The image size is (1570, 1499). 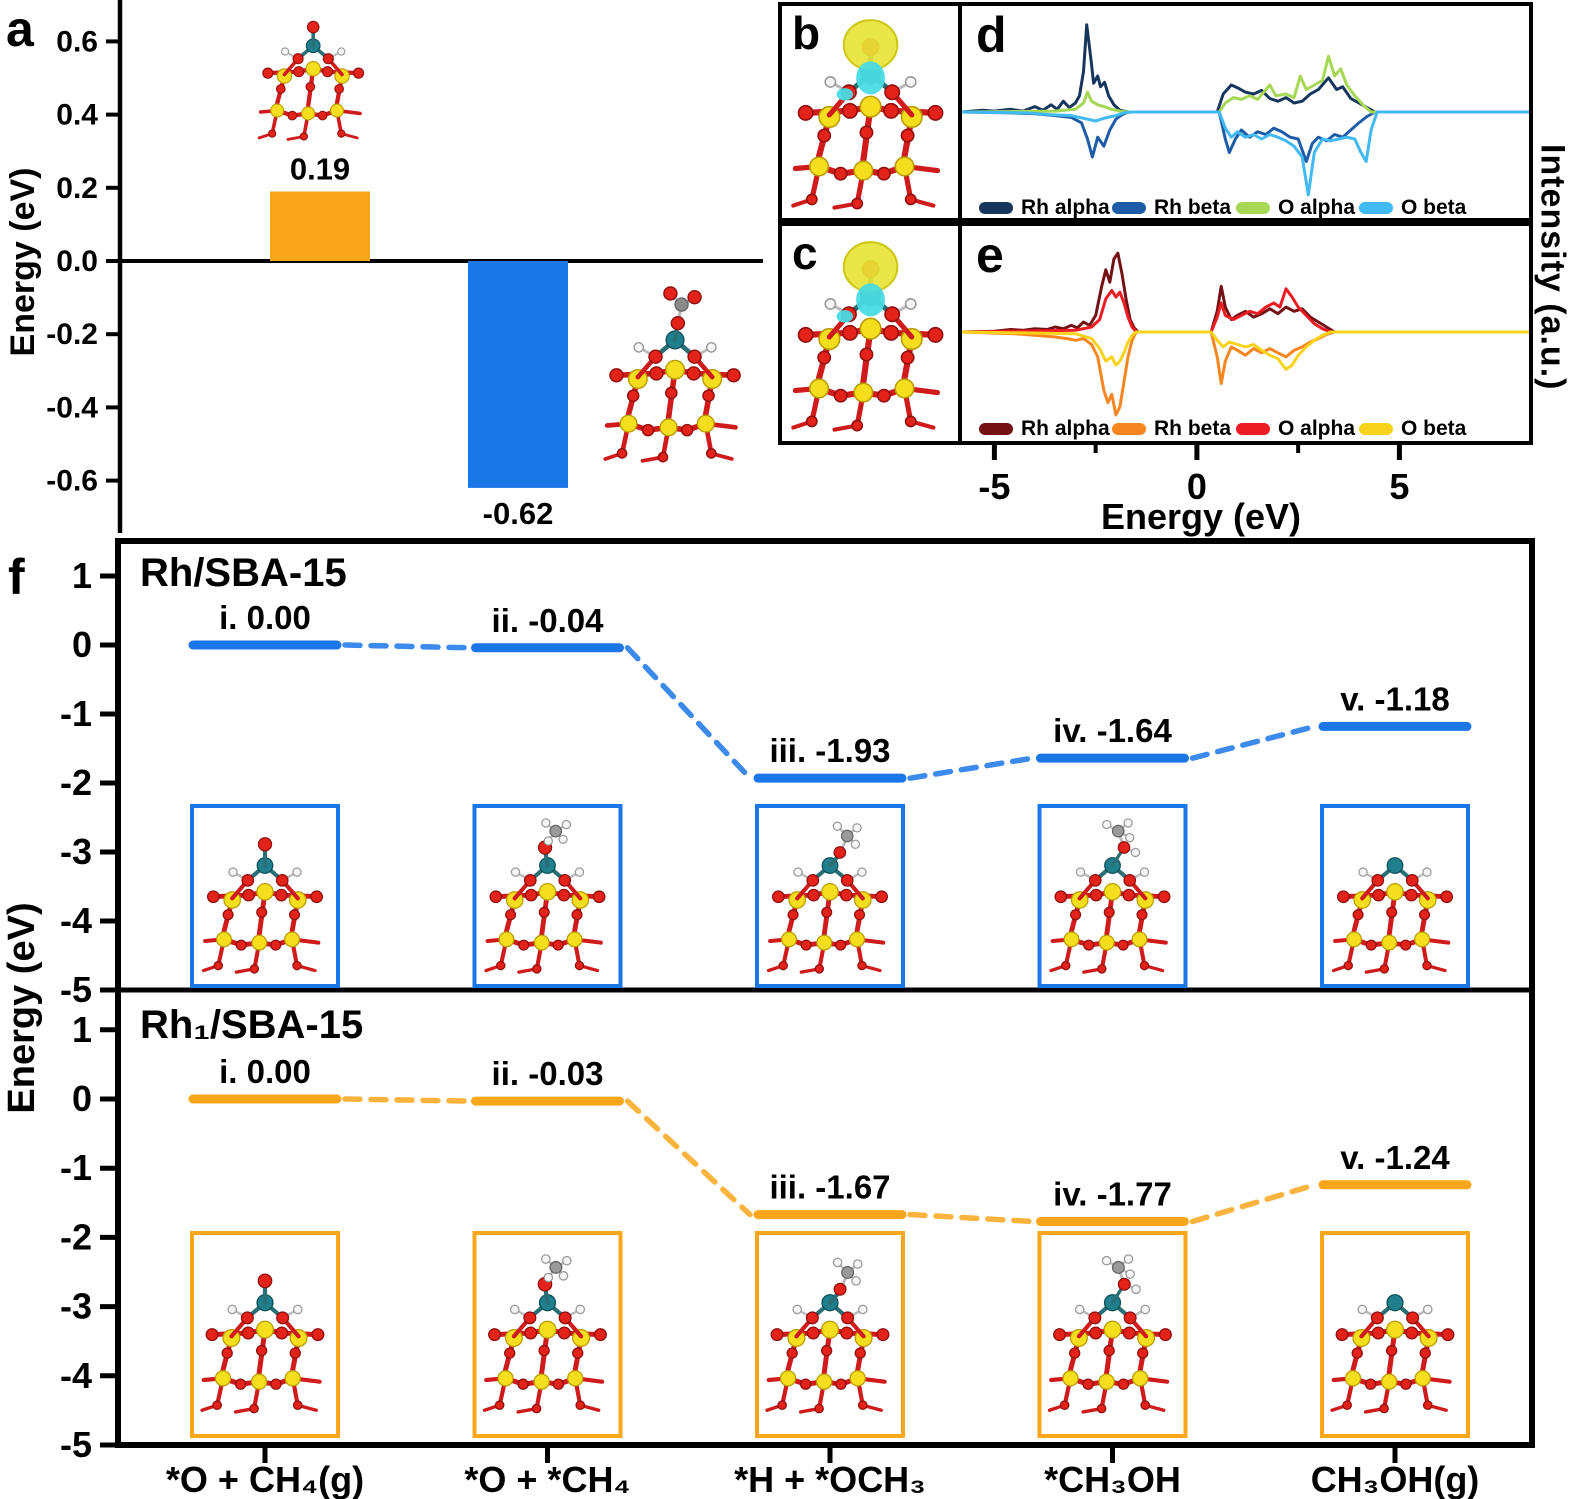 I want to click on f-y-tick-label: 0, so click(x=82, y=644).